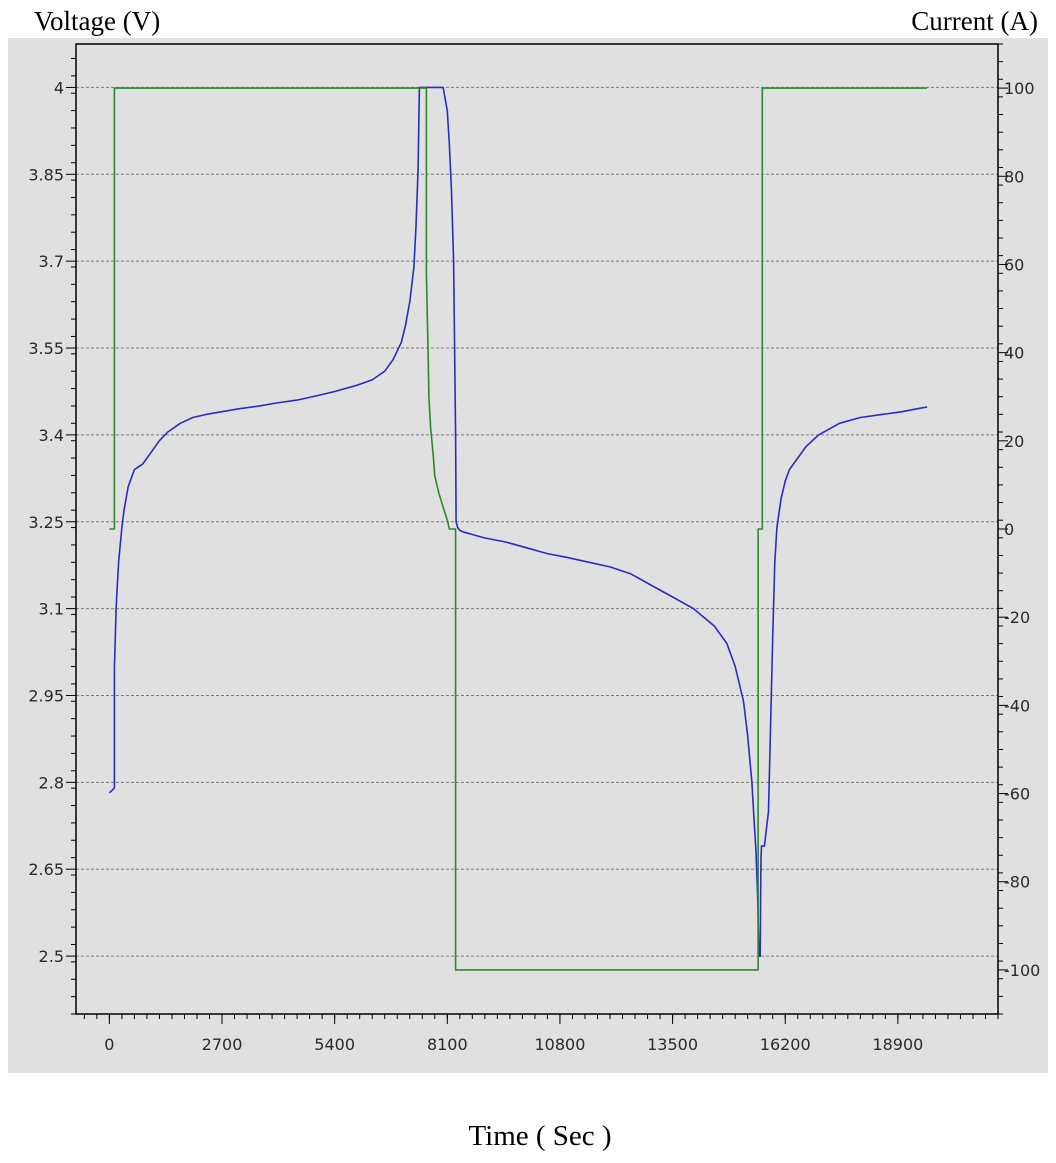  What do you see at coordinates (672, 1044) in the screenshot?
I see `x-tick-label: 13500` at bounding box center [672, 1044].